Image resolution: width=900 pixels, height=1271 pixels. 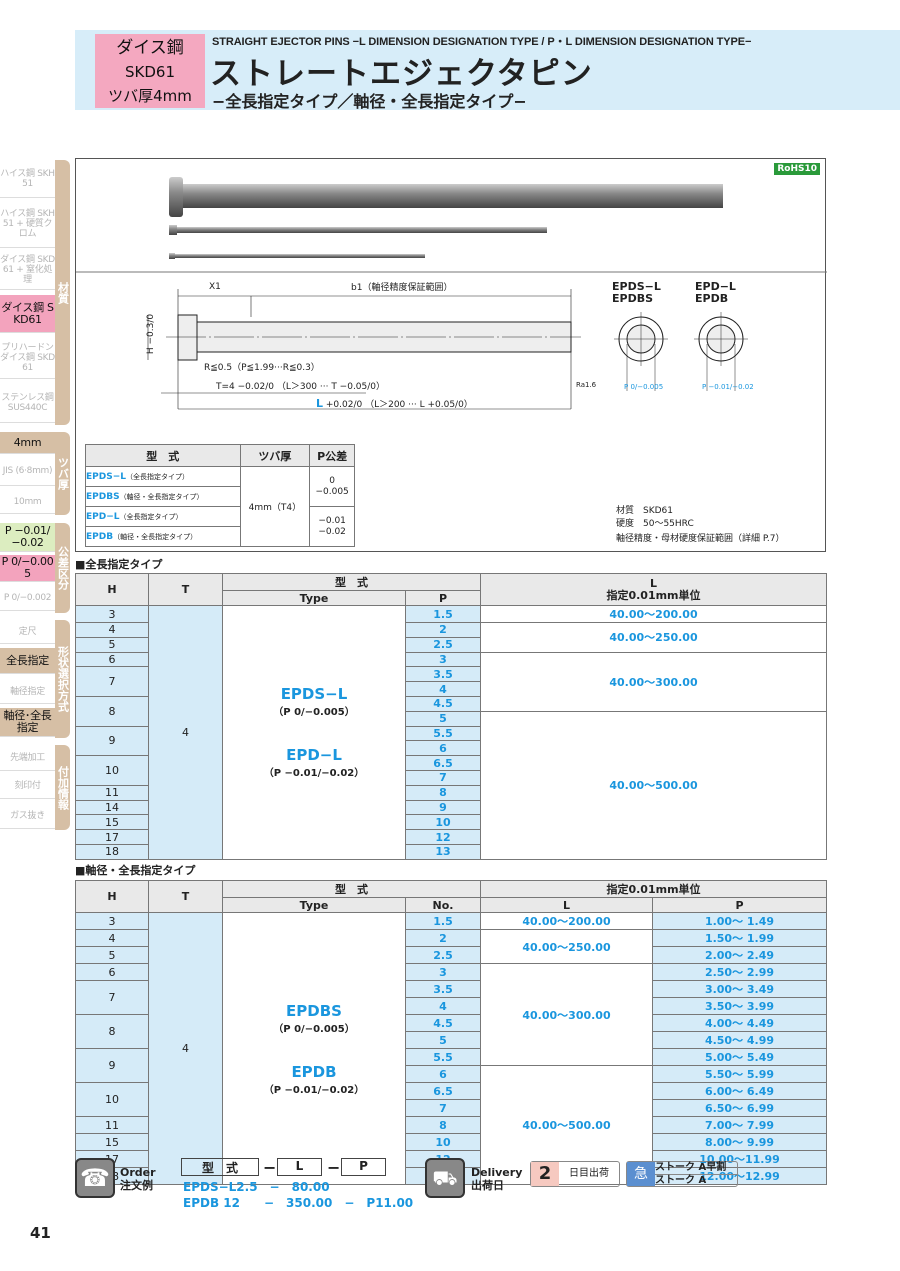 I want to click on h-value: 11, so click(x=112, y=792).